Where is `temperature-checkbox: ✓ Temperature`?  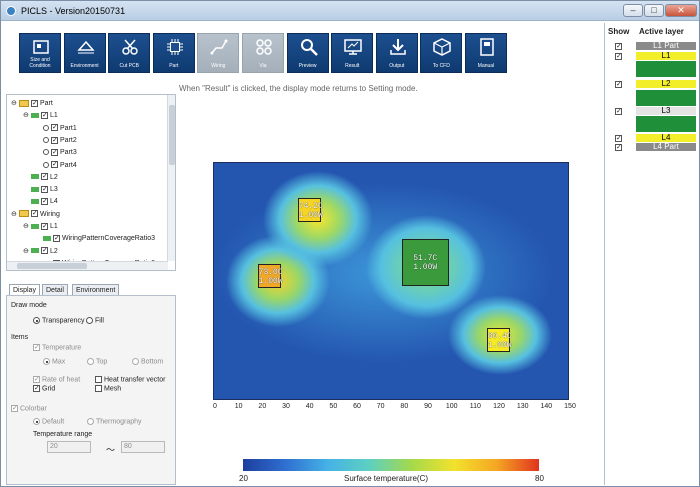
temperature-checkbox: ✓ Temperature is located at coordinates (57, 347).